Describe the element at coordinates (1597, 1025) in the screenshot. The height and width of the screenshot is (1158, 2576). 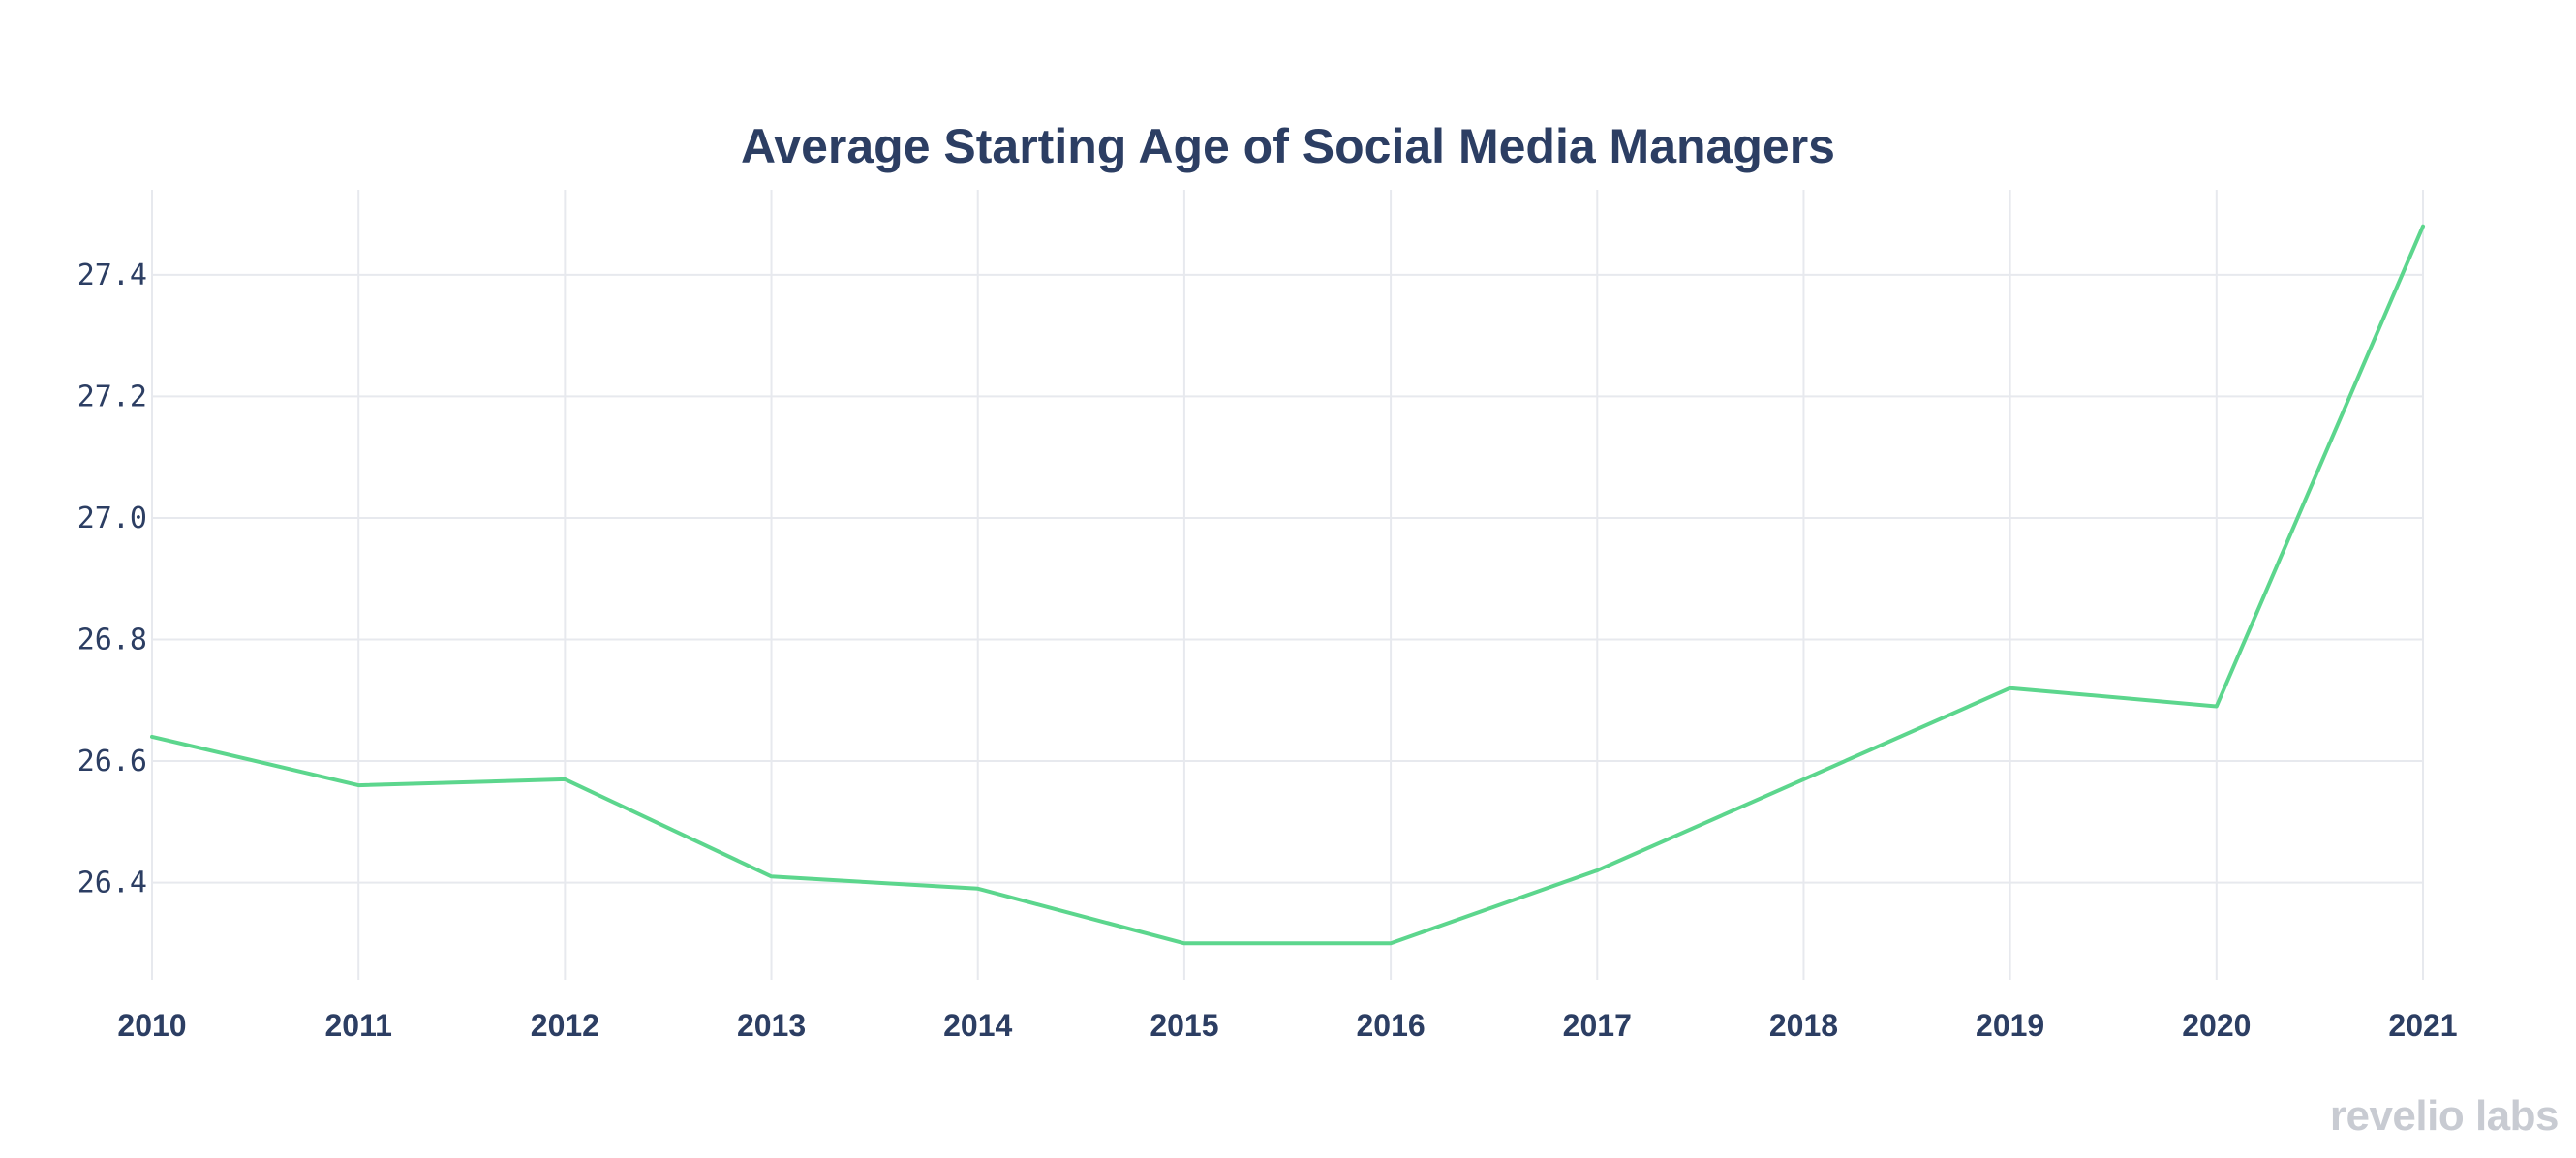
I see `x-tick-label: 2017` at that location.